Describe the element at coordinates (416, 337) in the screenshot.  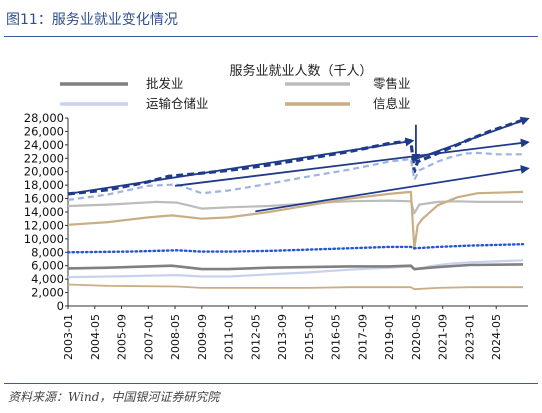
I see `x-tick-label: 2020-05` at that location.